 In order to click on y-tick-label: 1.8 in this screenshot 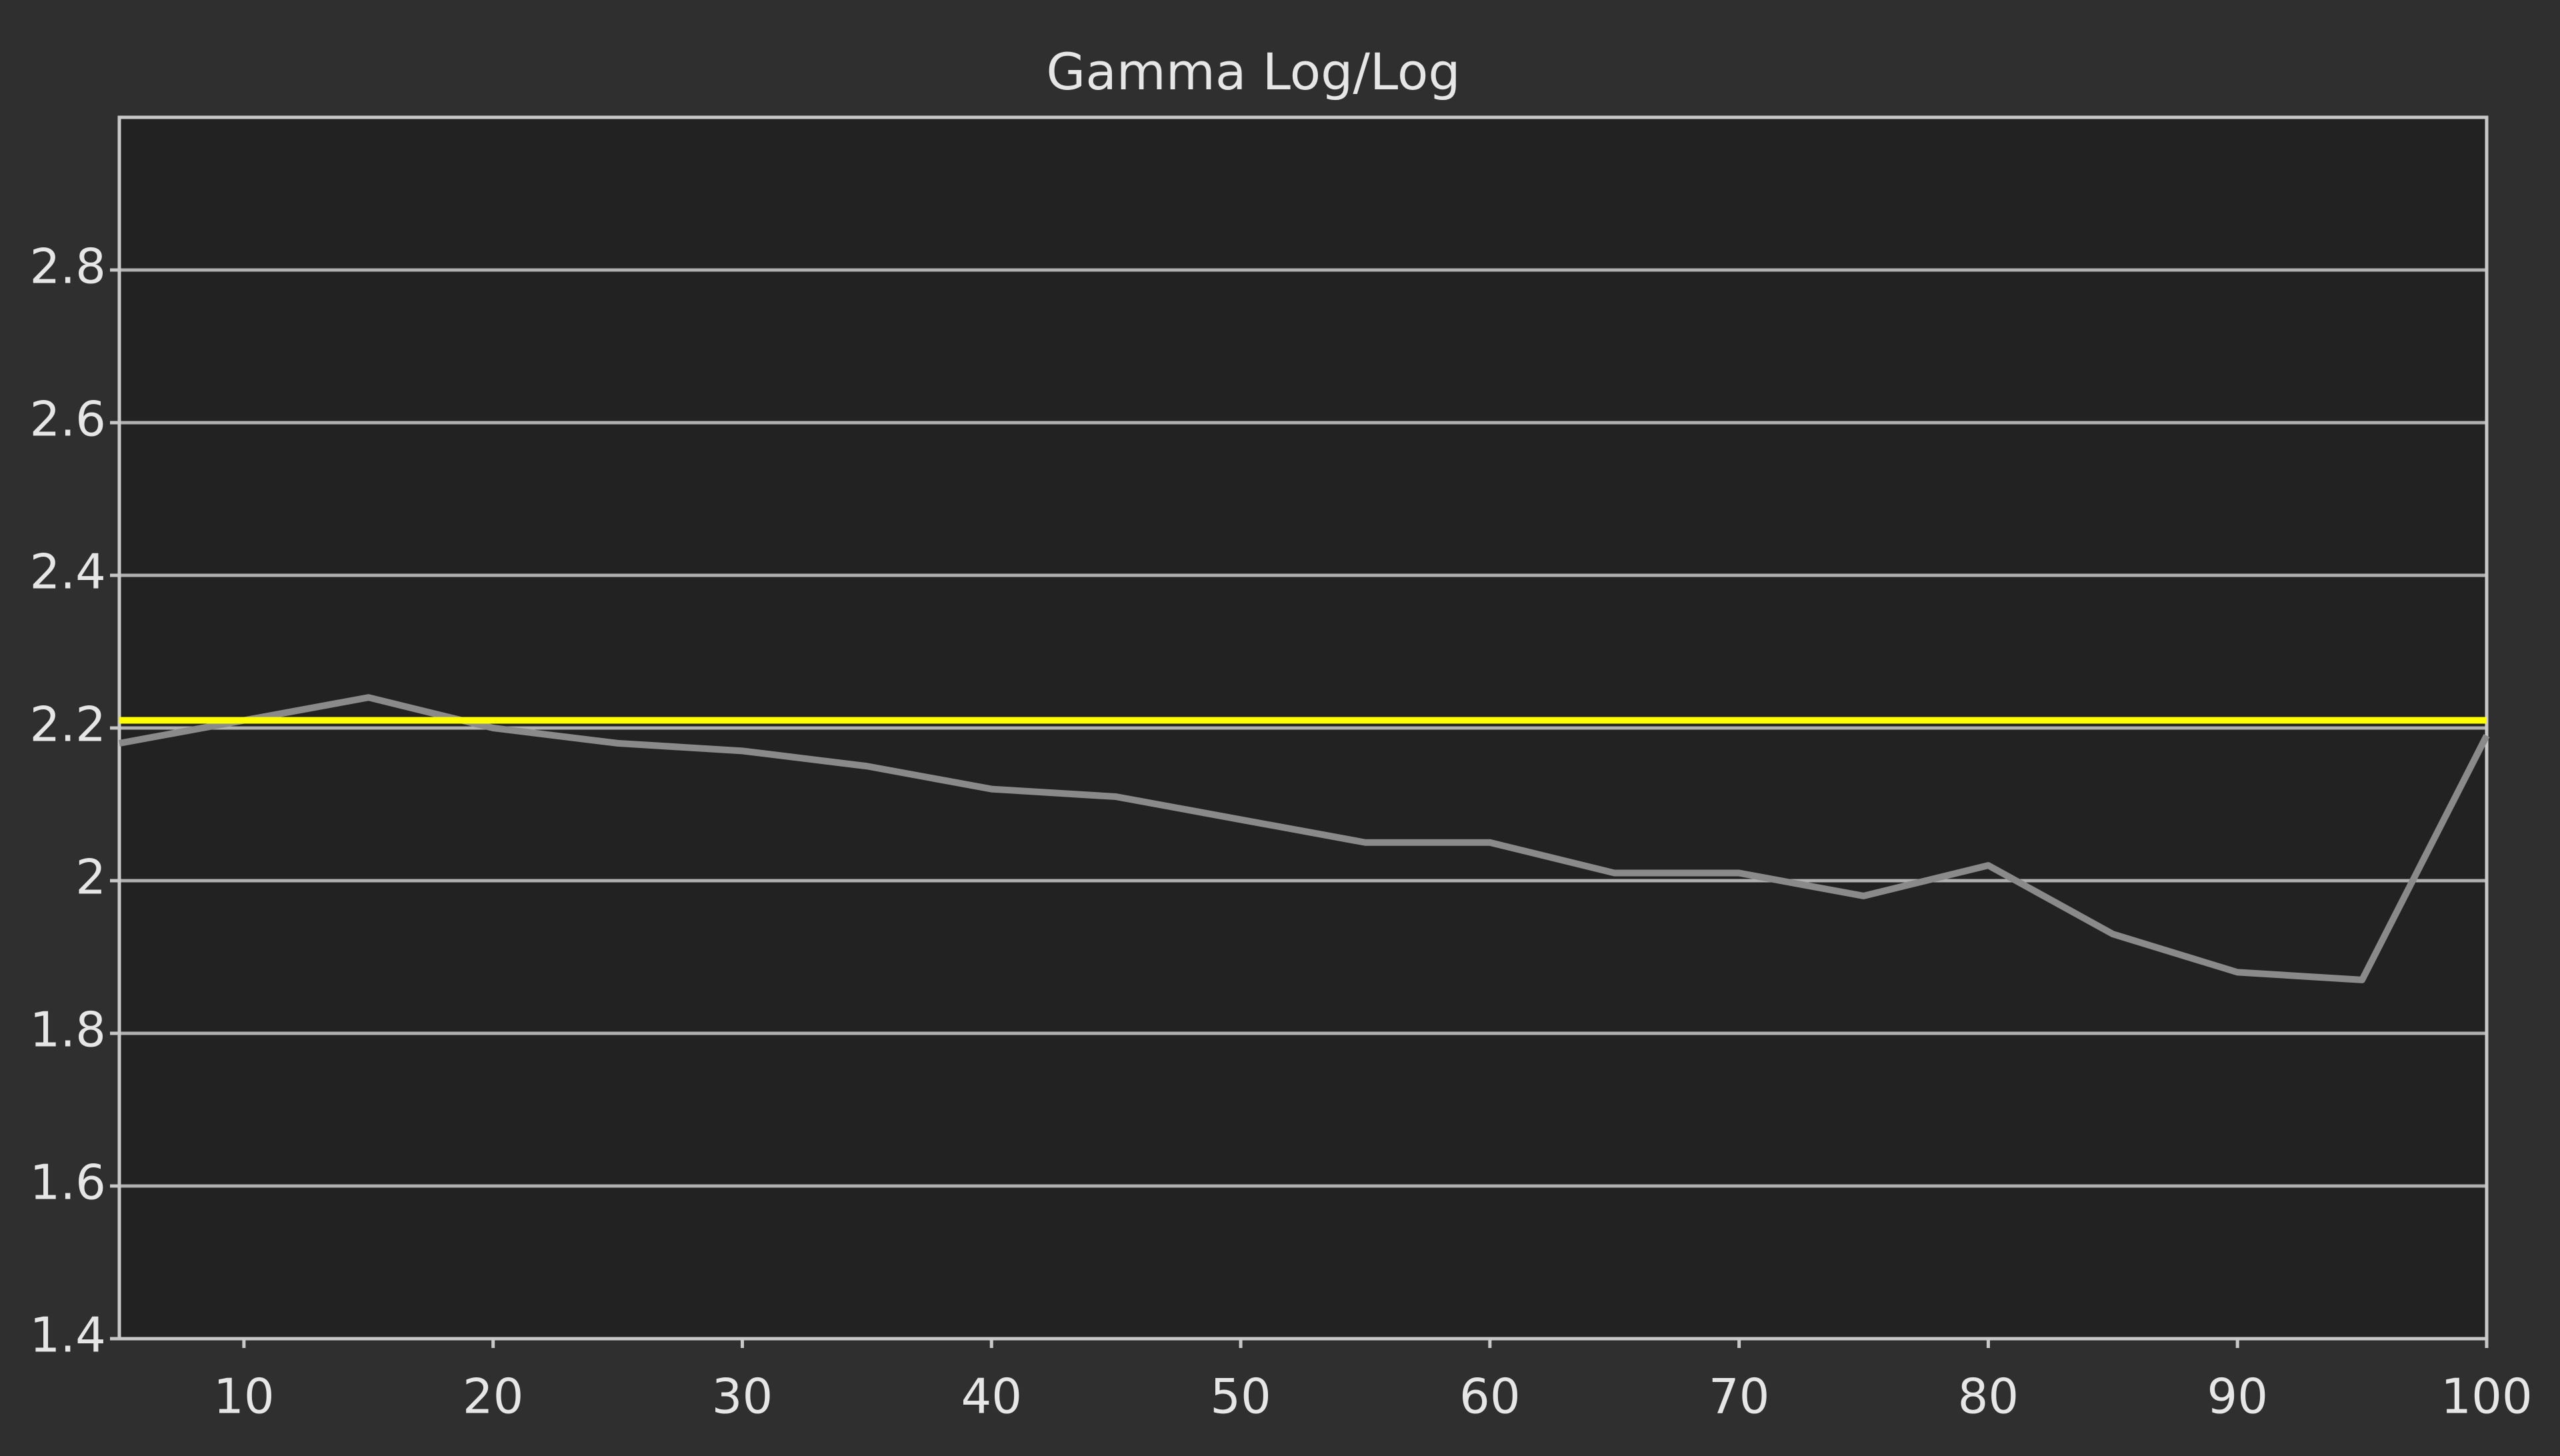, I will do `click(67, 1030)`.